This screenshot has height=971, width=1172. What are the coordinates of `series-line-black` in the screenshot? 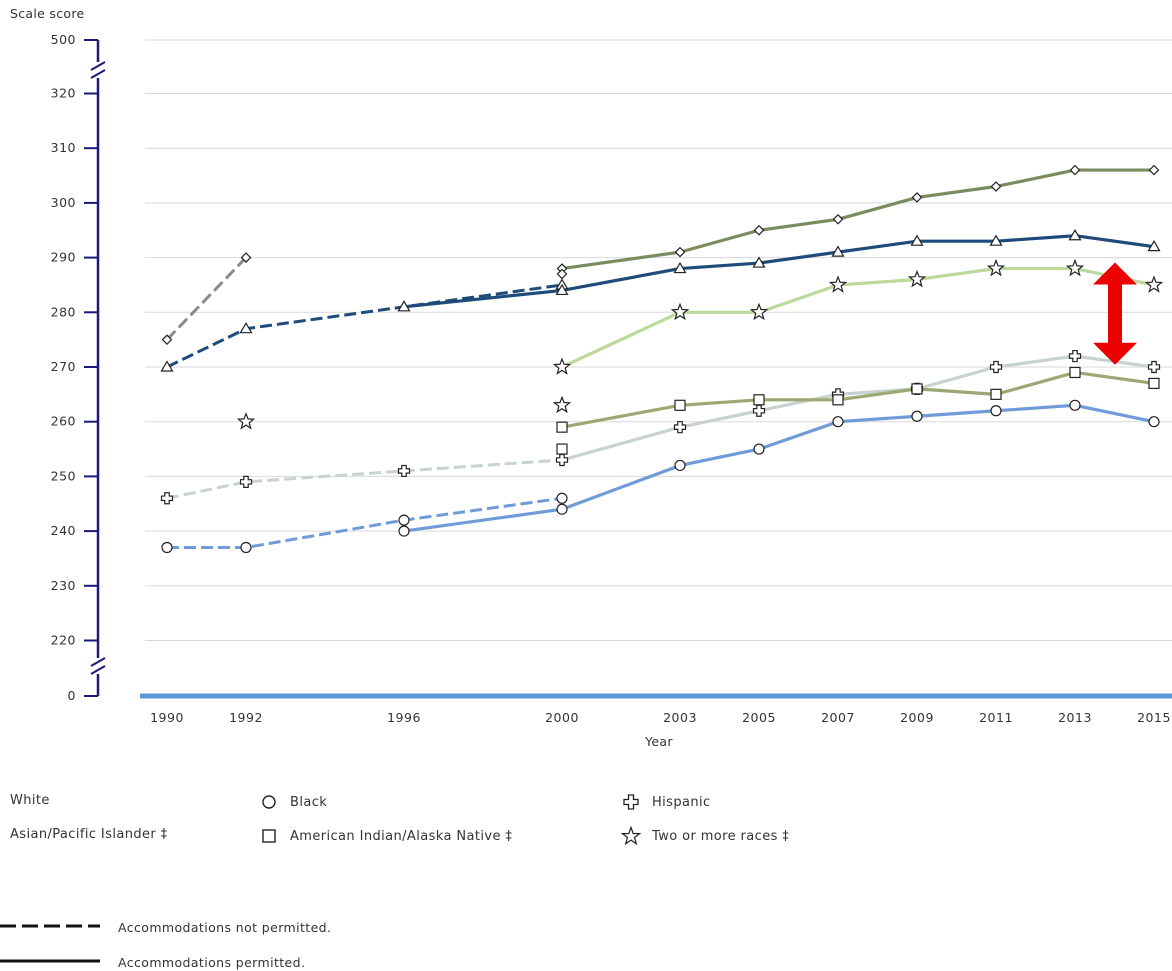 It's located at (779, 468).